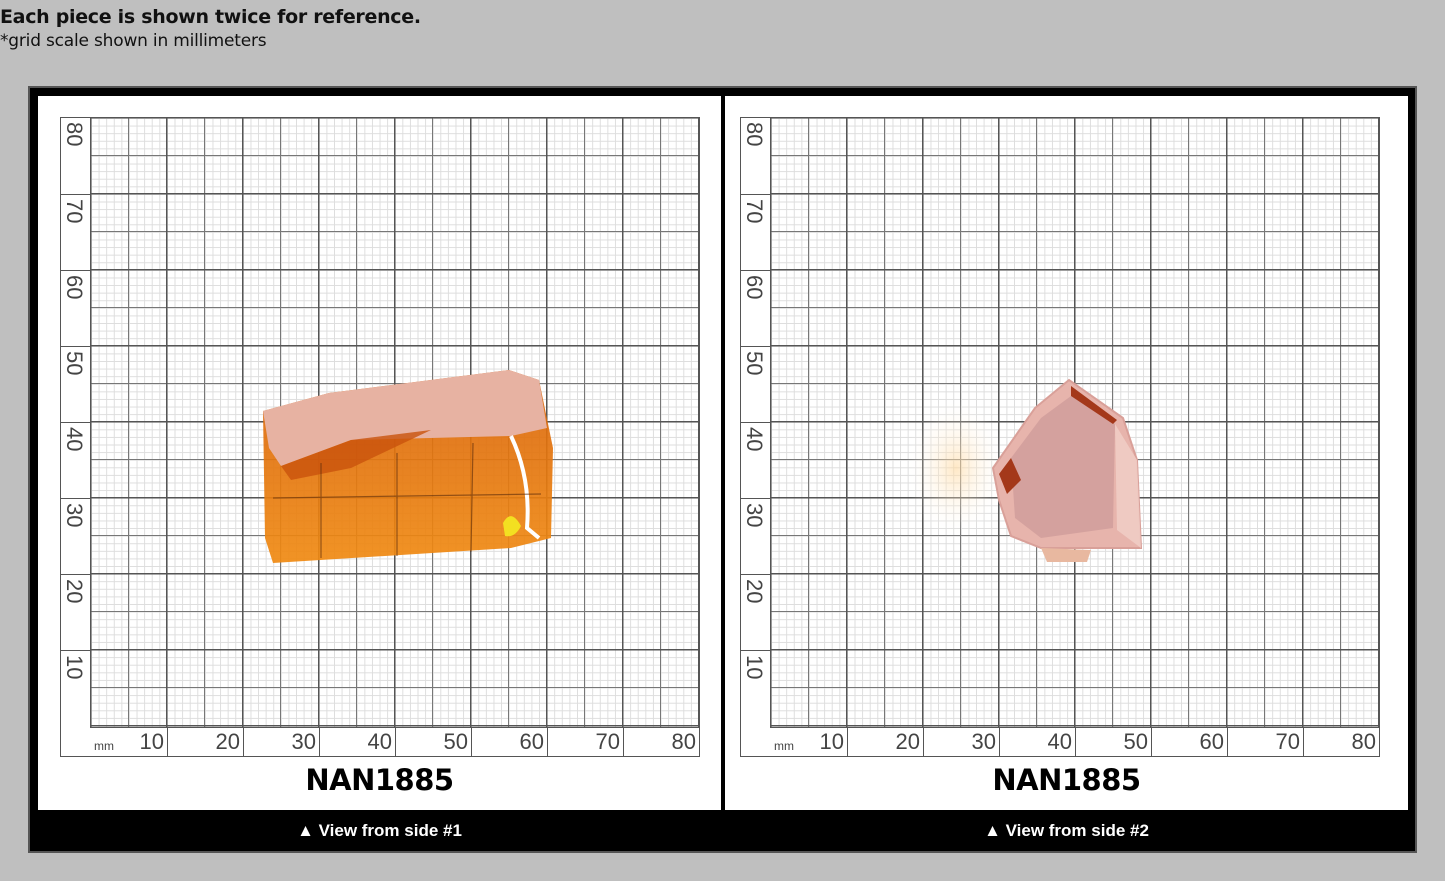 This screenshot has height=881, width=1445. I want to click on caption-side-2: ▲ View from side #2, so click(1066, 830).